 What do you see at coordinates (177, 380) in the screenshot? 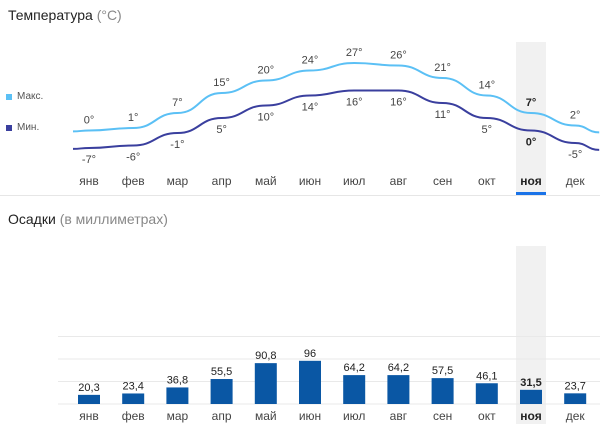
I see `precipitation-value-label: 36,8` at bounding box center [177, 380].